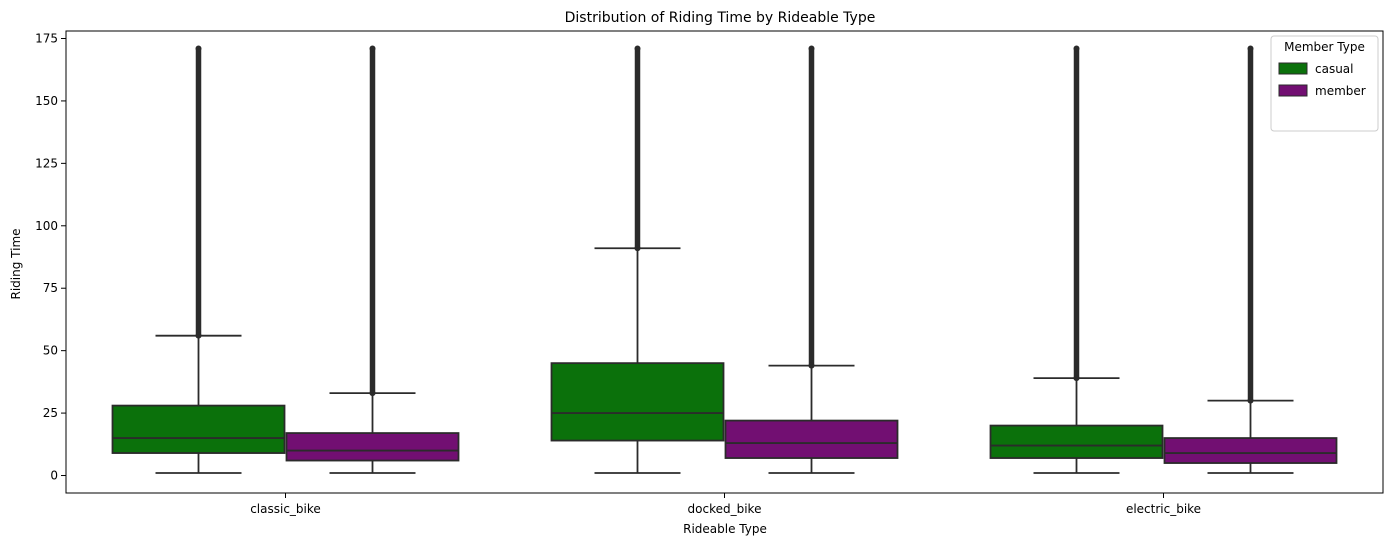  What do you see at coordinates (372, 259) in the screenshot?
I see `box-member-classic_bike` at bounding box center [372, 259].